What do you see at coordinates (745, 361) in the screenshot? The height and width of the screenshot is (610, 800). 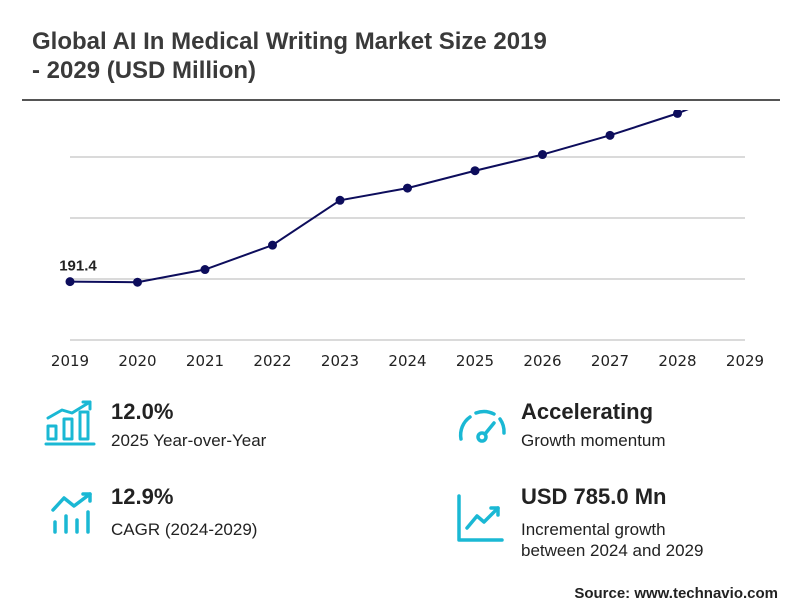 I see `x-tick-label: 2029` at bounding box center [745, 361].